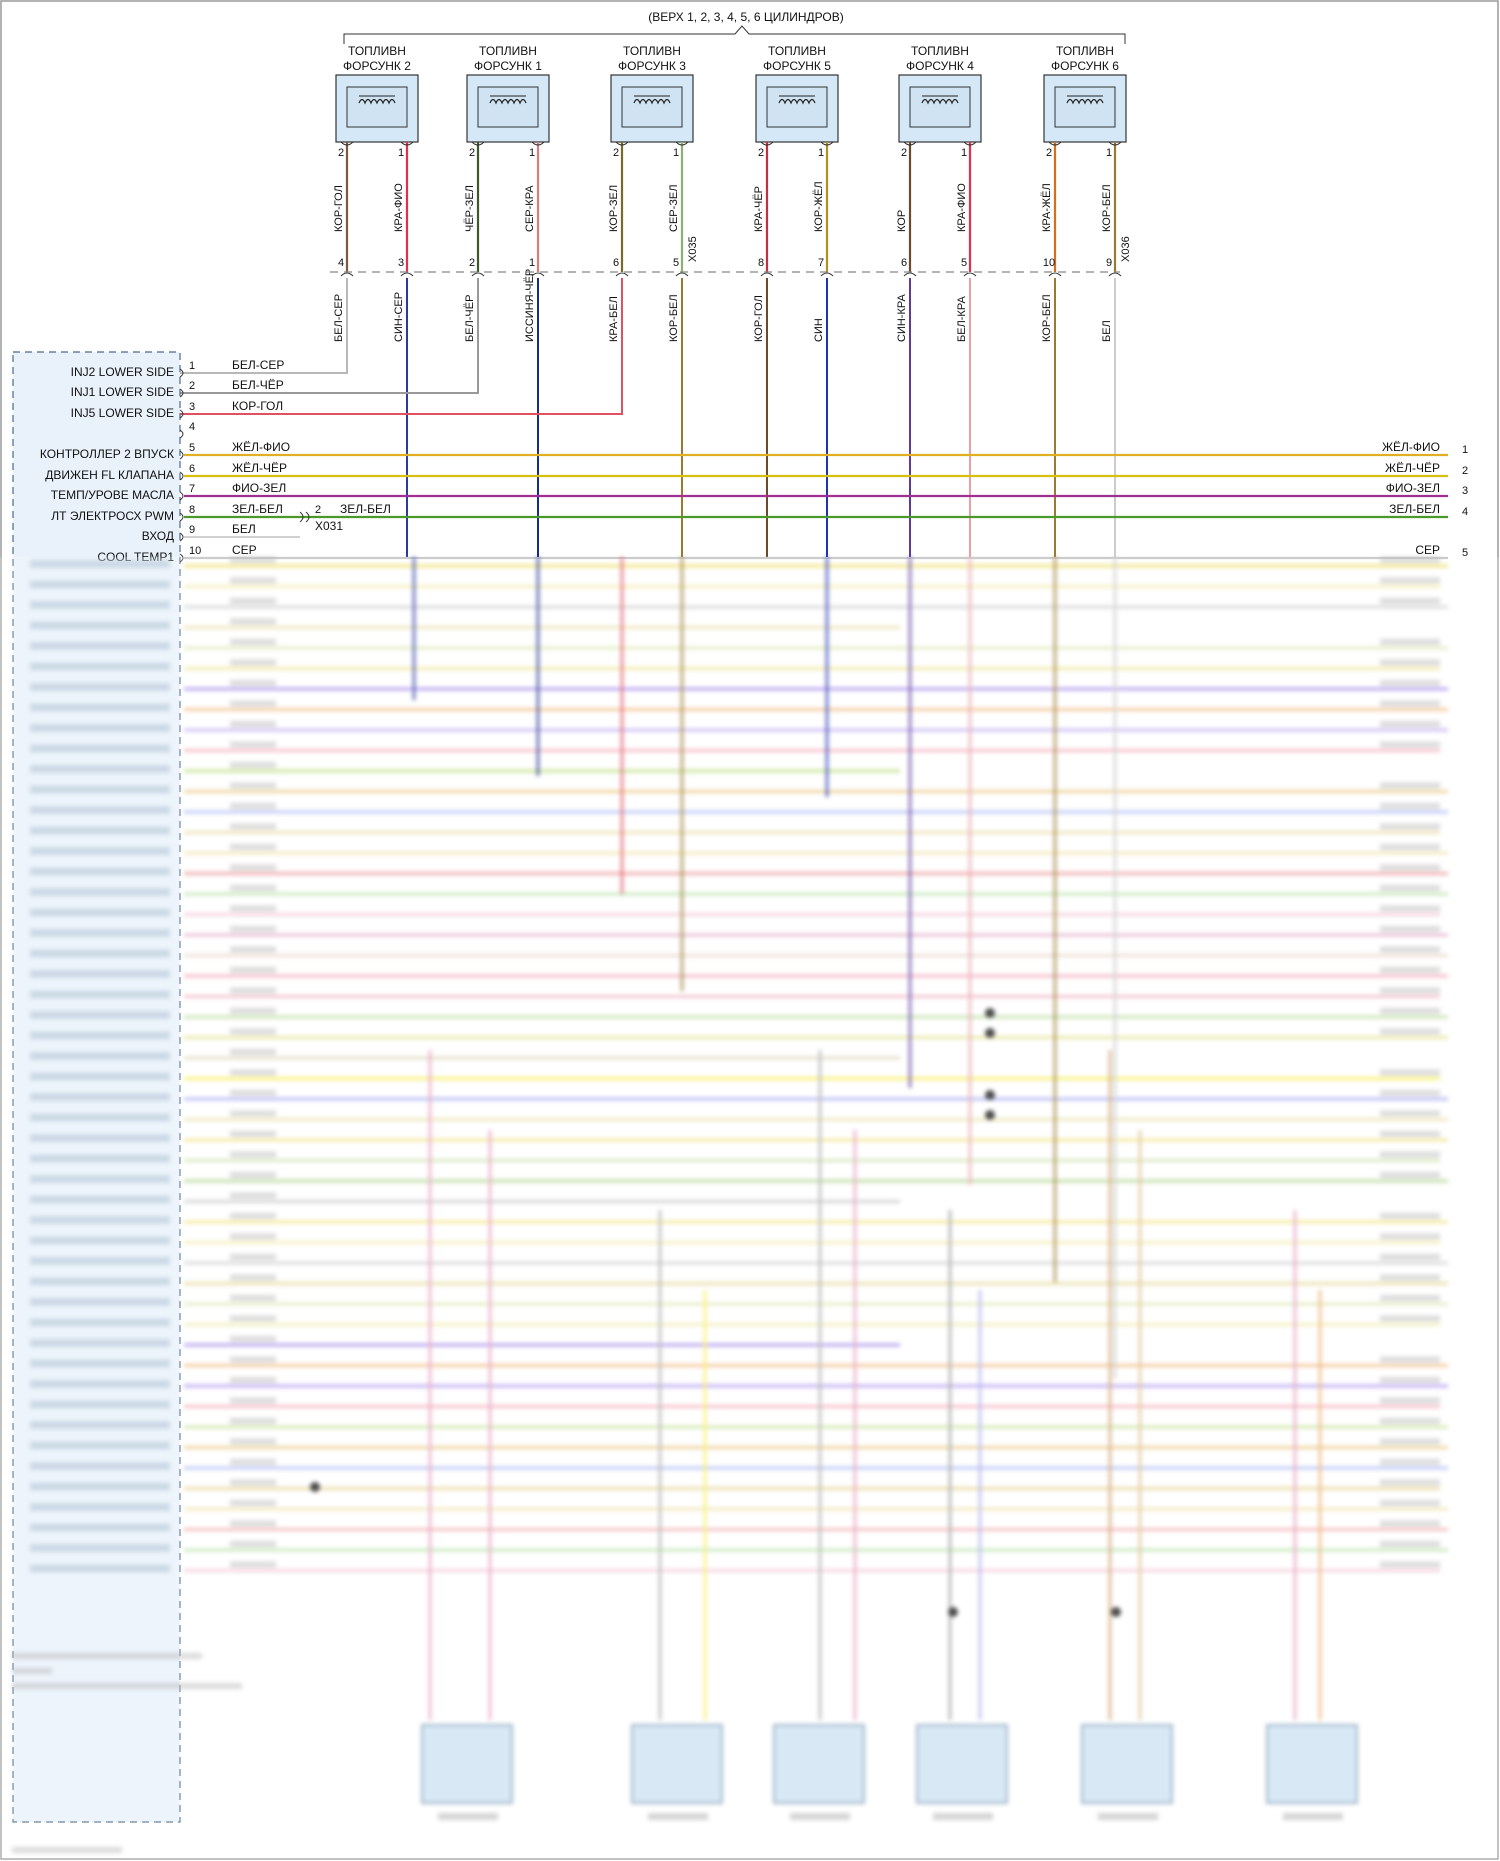 This screenshot has width=1500, height=1861. Describe the element at coordinates (304, 517) in the screenshot. I see `splice-icon` at that location.